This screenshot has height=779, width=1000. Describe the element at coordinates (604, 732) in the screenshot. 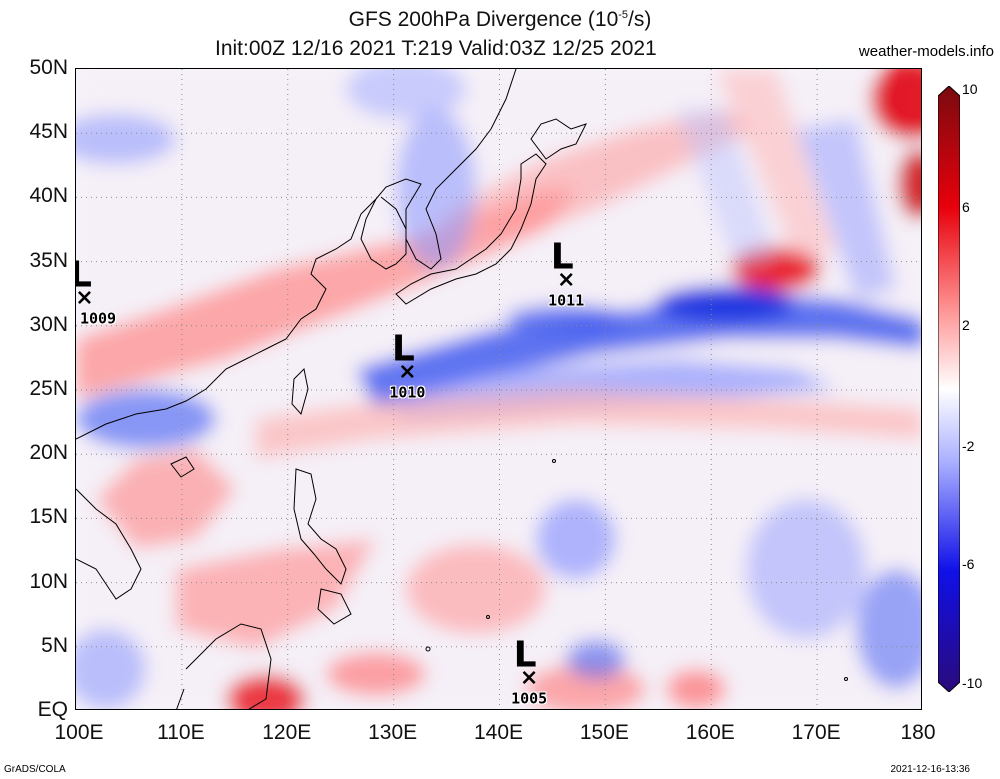

I see `longitude-label: 150E` at that location.